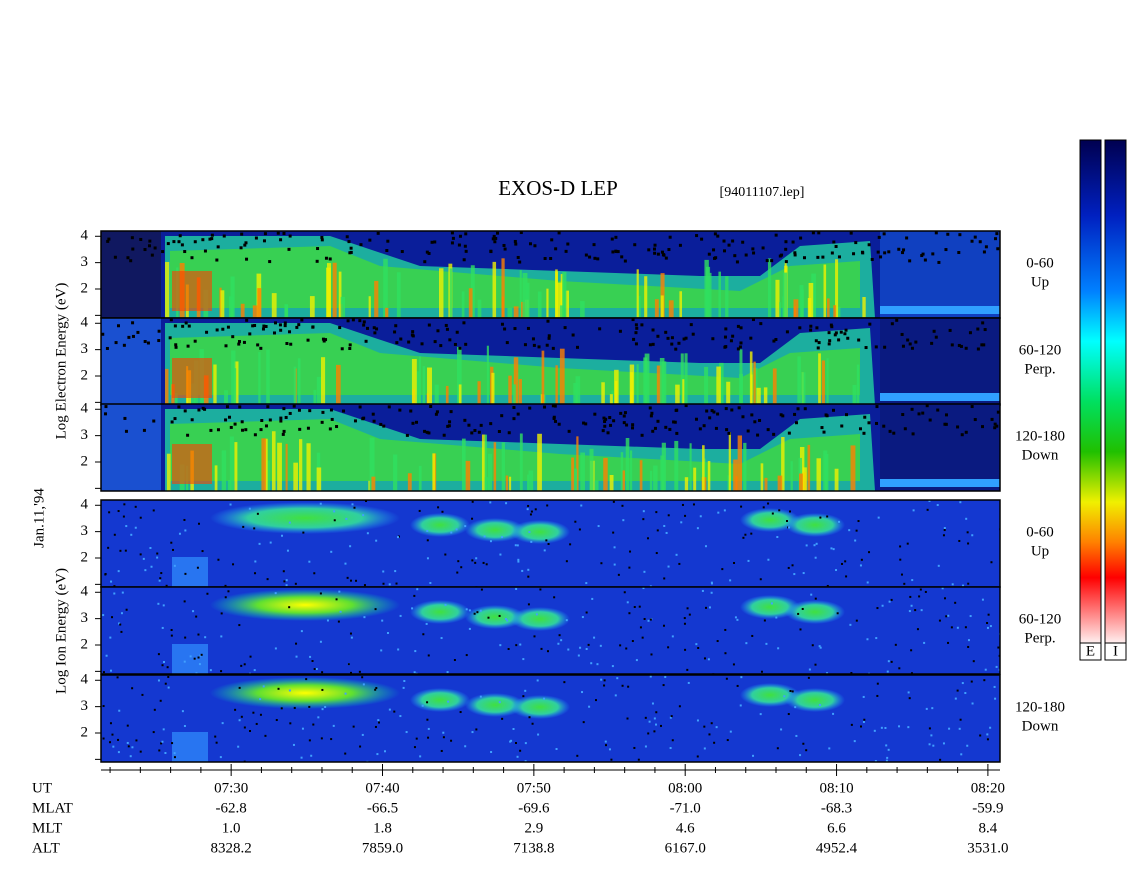 The height and width of the screenshot is (875, 1130). What do you see at coordinates (533, 828) in the screenshot?
I see `ephemeris-value: 2.9` at bounding box center [533, 828].